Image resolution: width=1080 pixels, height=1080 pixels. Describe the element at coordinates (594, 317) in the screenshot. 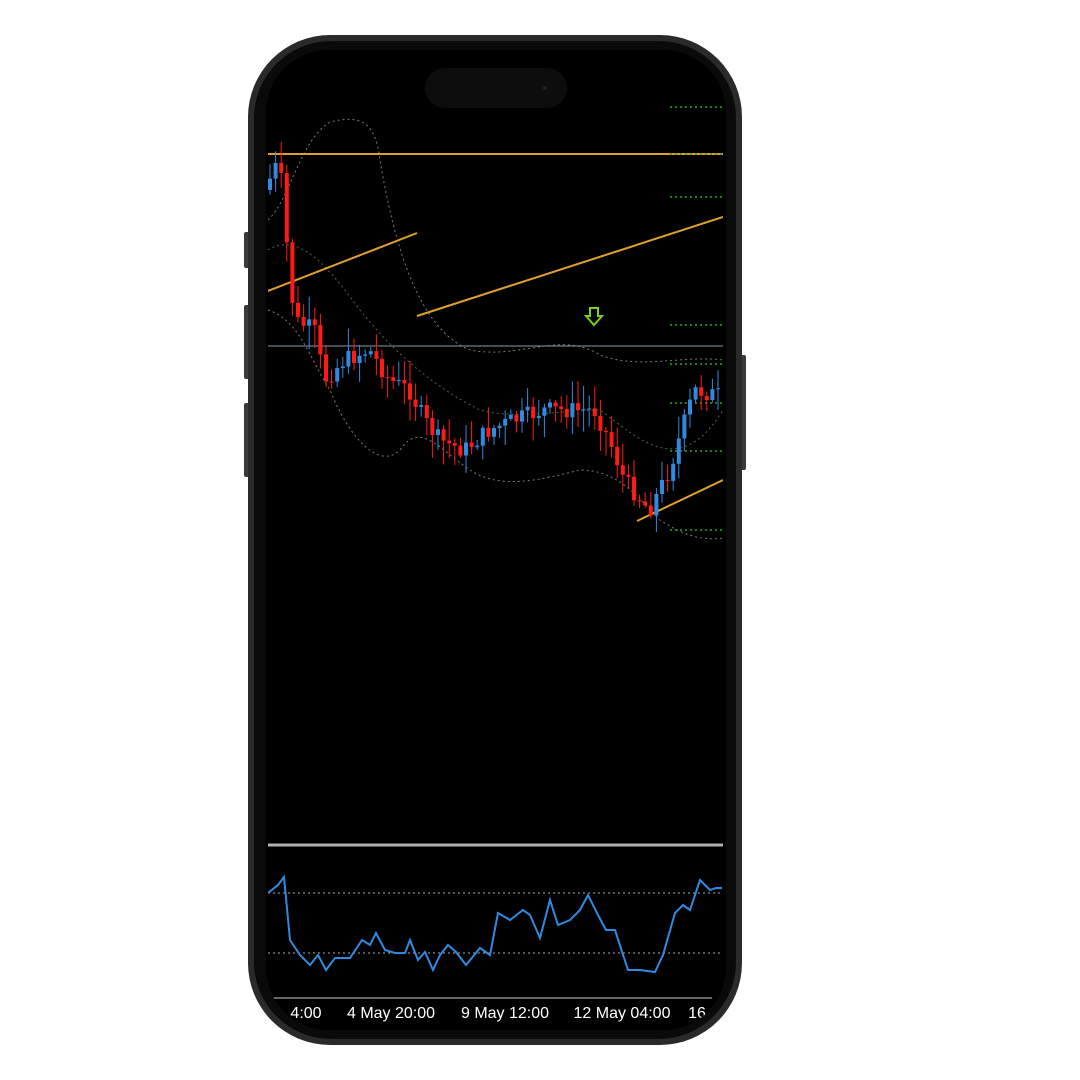

I see `signal-arrow` at that location.